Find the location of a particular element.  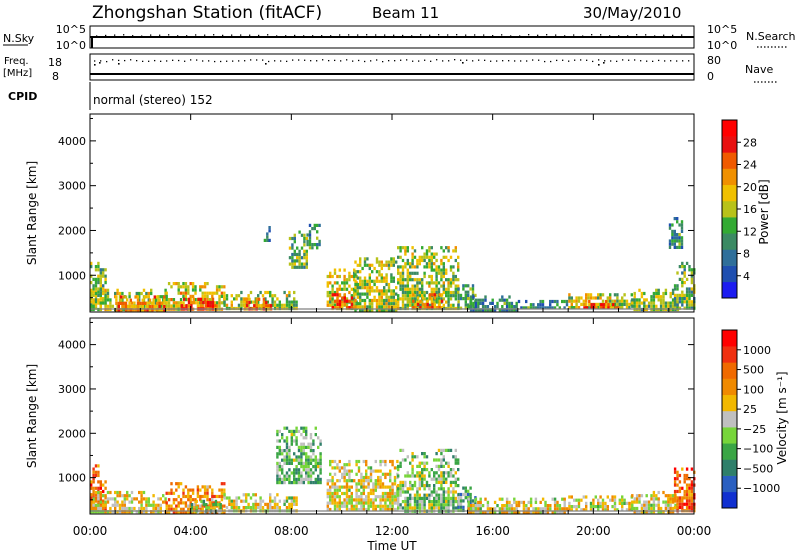

power-colorbar-swatch is located at coordinates (729, 241).